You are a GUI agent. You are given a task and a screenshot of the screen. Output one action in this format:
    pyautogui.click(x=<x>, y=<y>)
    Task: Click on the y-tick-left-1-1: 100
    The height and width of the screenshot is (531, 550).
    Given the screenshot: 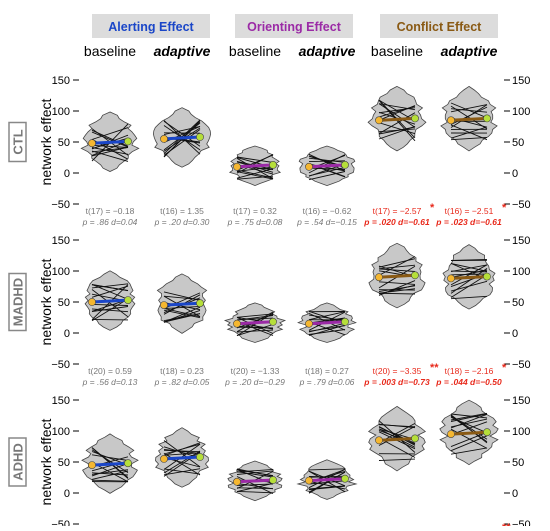 What is the action you would take?
    pyautogui.click(x=61, y=272)
    